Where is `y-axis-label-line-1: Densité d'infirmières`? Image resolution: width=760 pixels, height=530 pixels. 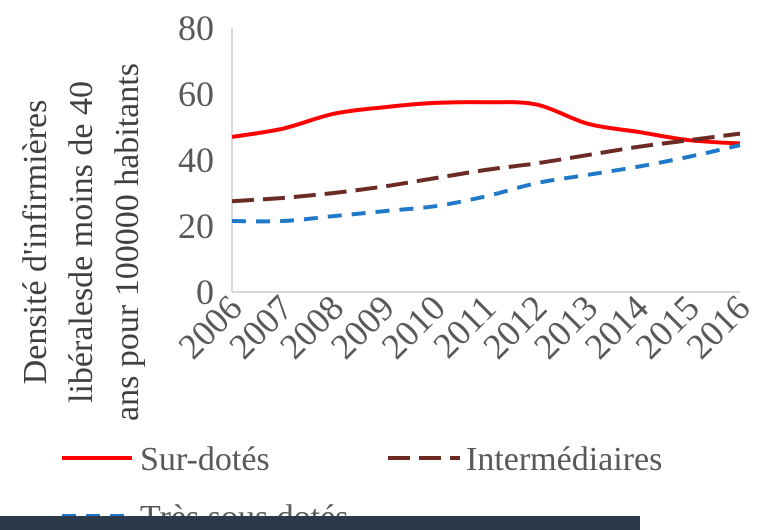 y-axis-label-line-1: Densité d'infirmières is located at coordinates (35, 242).